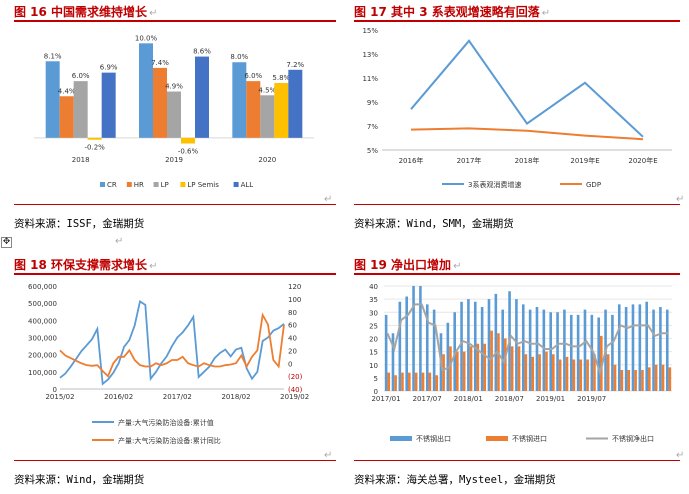 The height and width of the screenshot is (494, 689). I want to click on y-tick-label: 10, so click(373, 366).